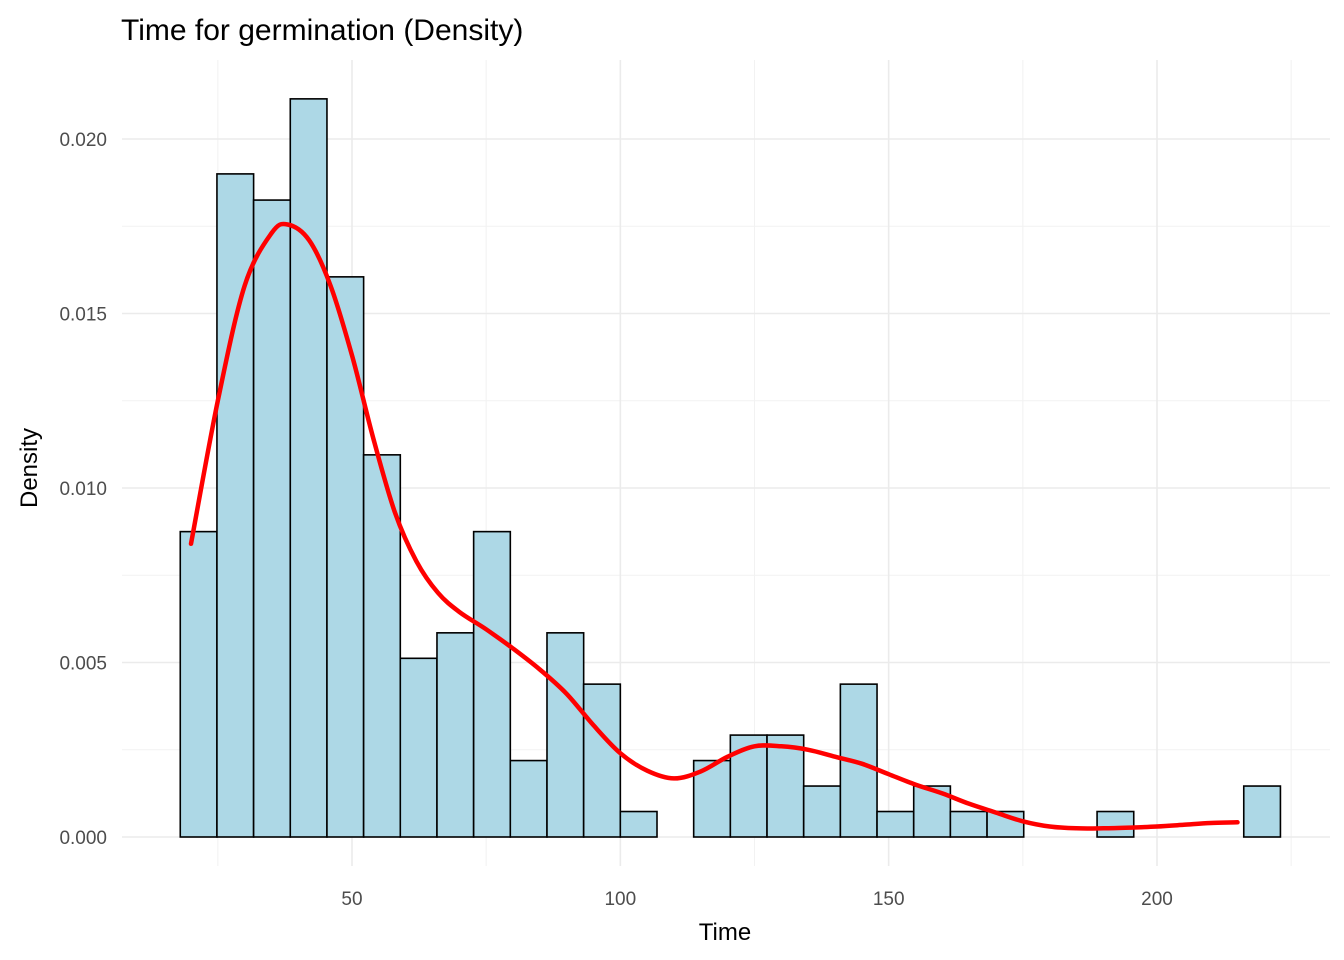 The height and width of the screenshot is (960, 1344). What do you see at coordinates (620, 899) in the screenshot?
I see `x-tick-label: 100` at bounding box center [620, 899].